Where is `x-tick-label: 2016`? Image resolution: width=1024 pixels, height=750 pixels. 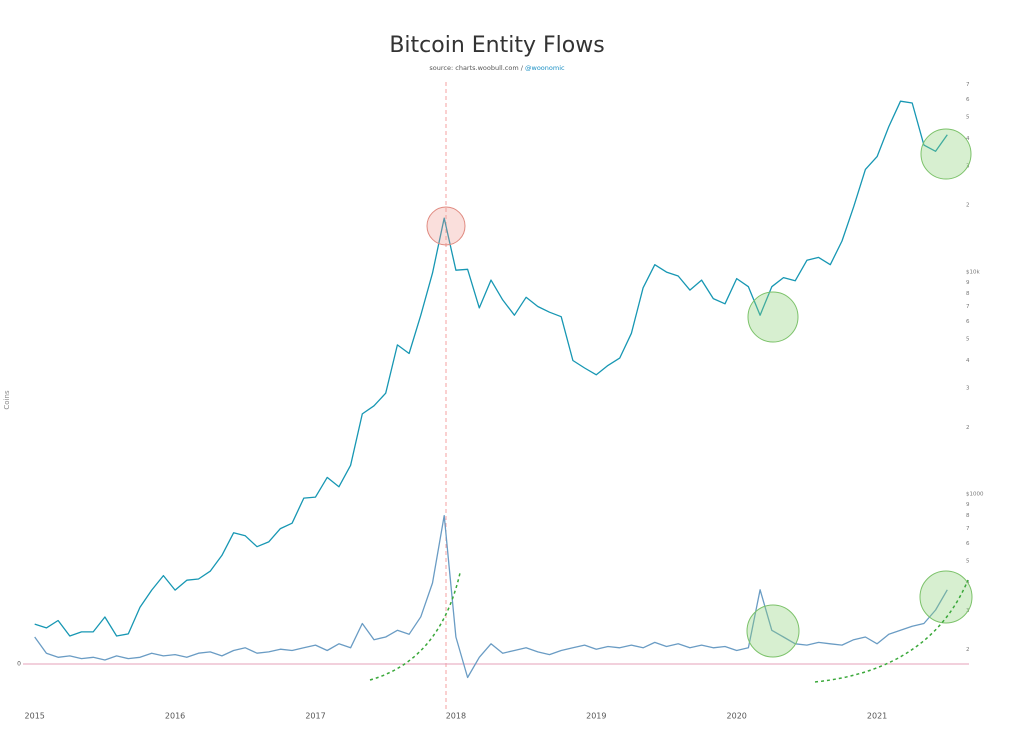
x-tick-label: 2016 is located at coordinates (175, 716).